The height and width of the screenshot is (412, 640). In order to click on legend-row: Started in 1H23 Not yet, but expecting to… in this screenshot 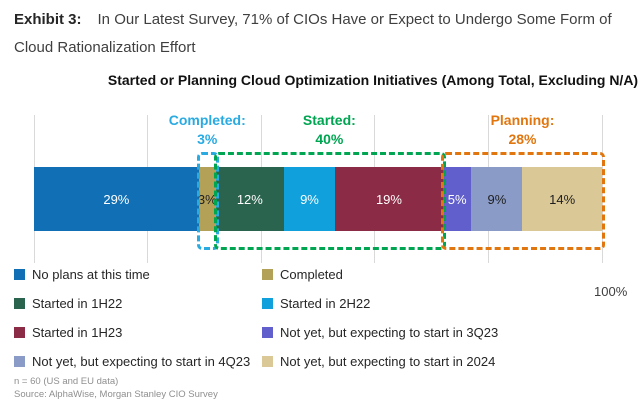, I will do `click(322, 332)`.